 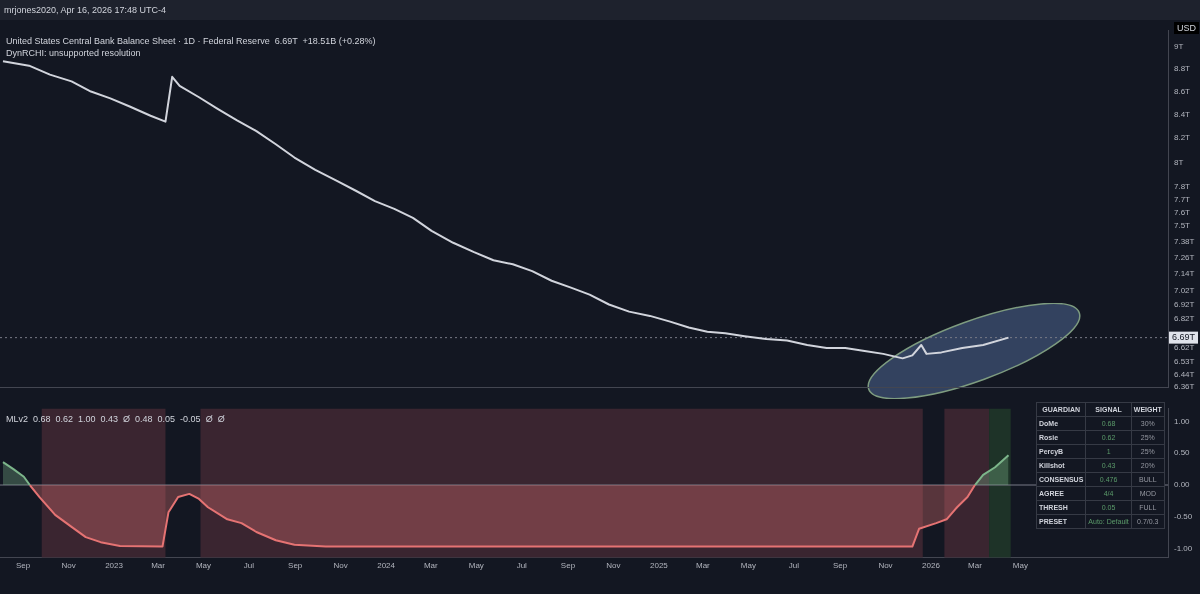 I want to click on y-tick-label: 9T, so click(x=1179, y=47).